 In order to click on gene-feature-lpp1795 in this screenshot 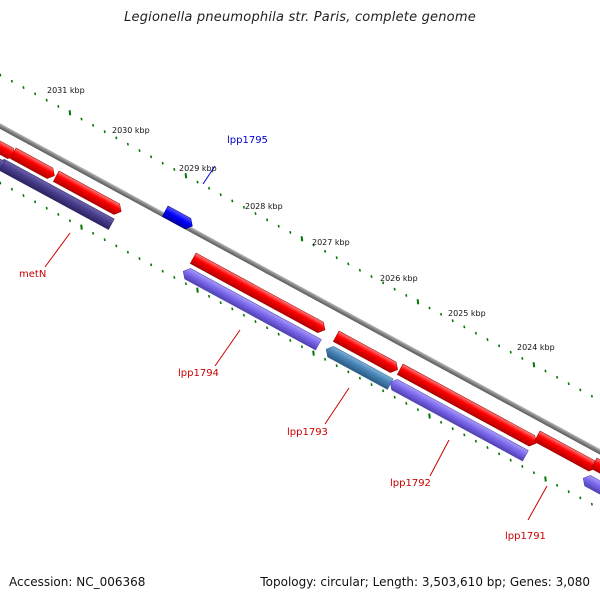, I will do `click(178, 218)`.